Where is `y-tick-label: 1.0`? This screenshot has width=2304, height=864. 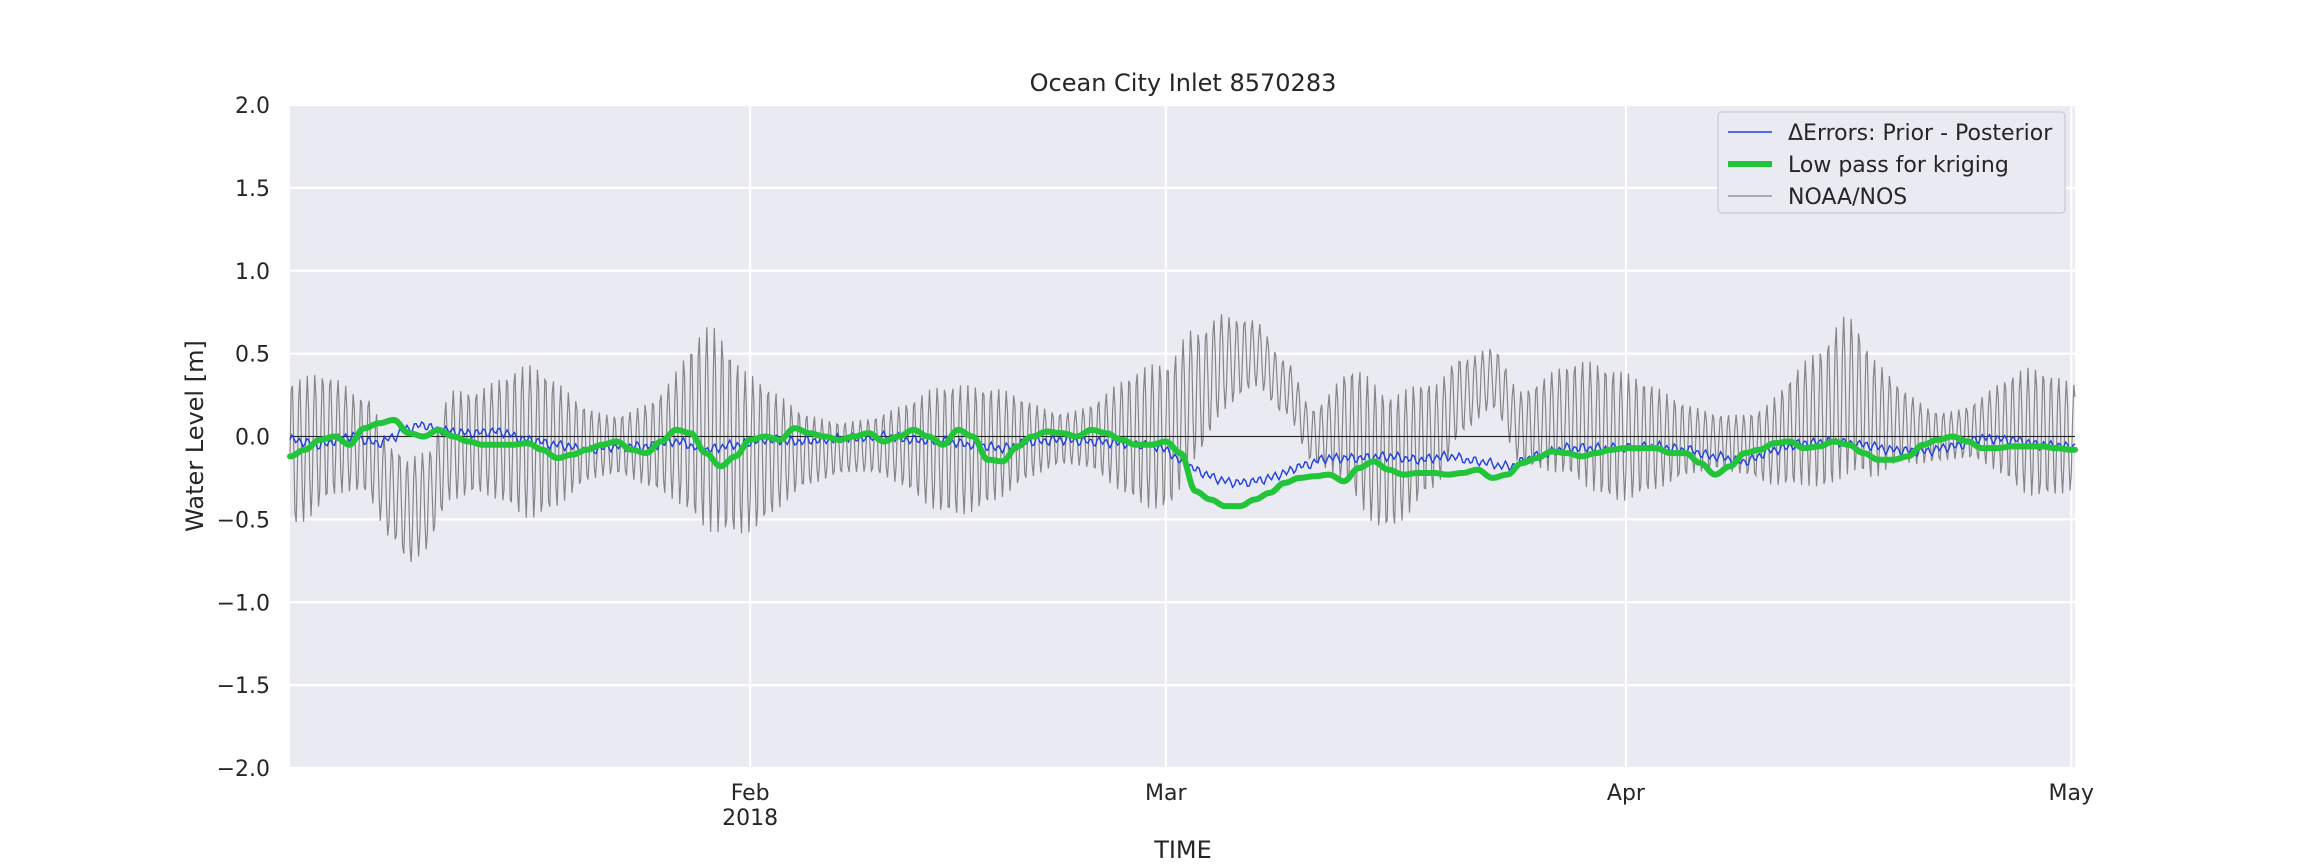
y-tick-label: 1.0 is located at coordinates (252, 272).